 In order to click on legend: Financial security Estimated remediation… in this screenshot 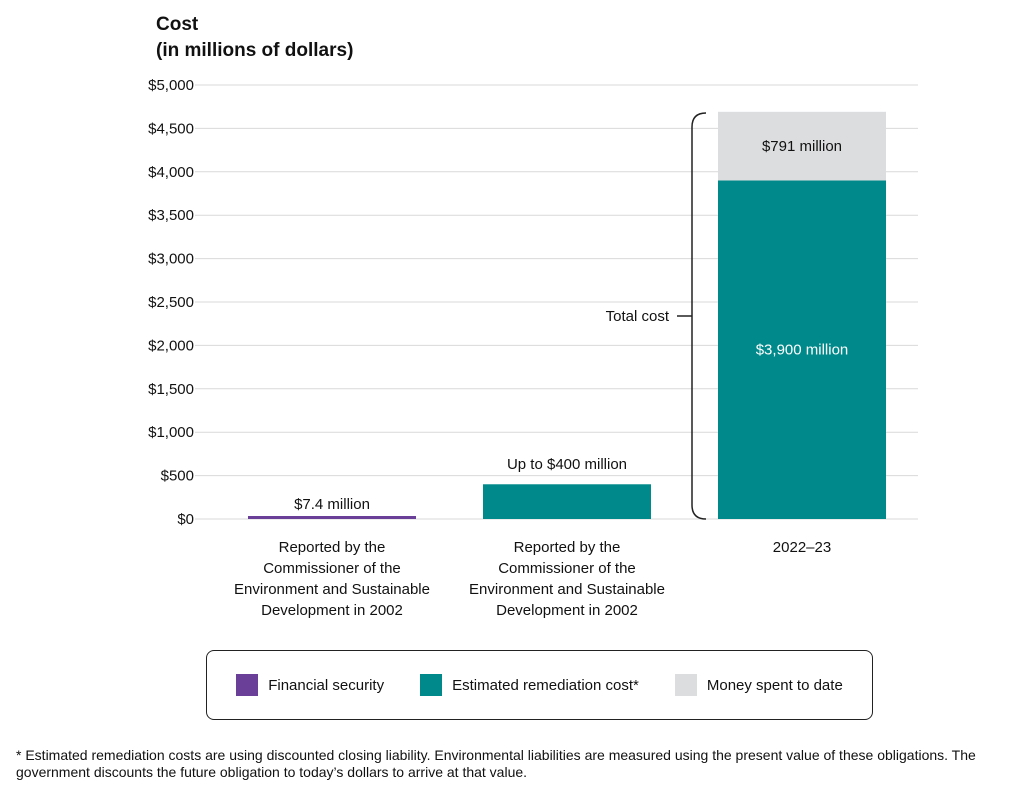, I will do `click(539, 685)`.